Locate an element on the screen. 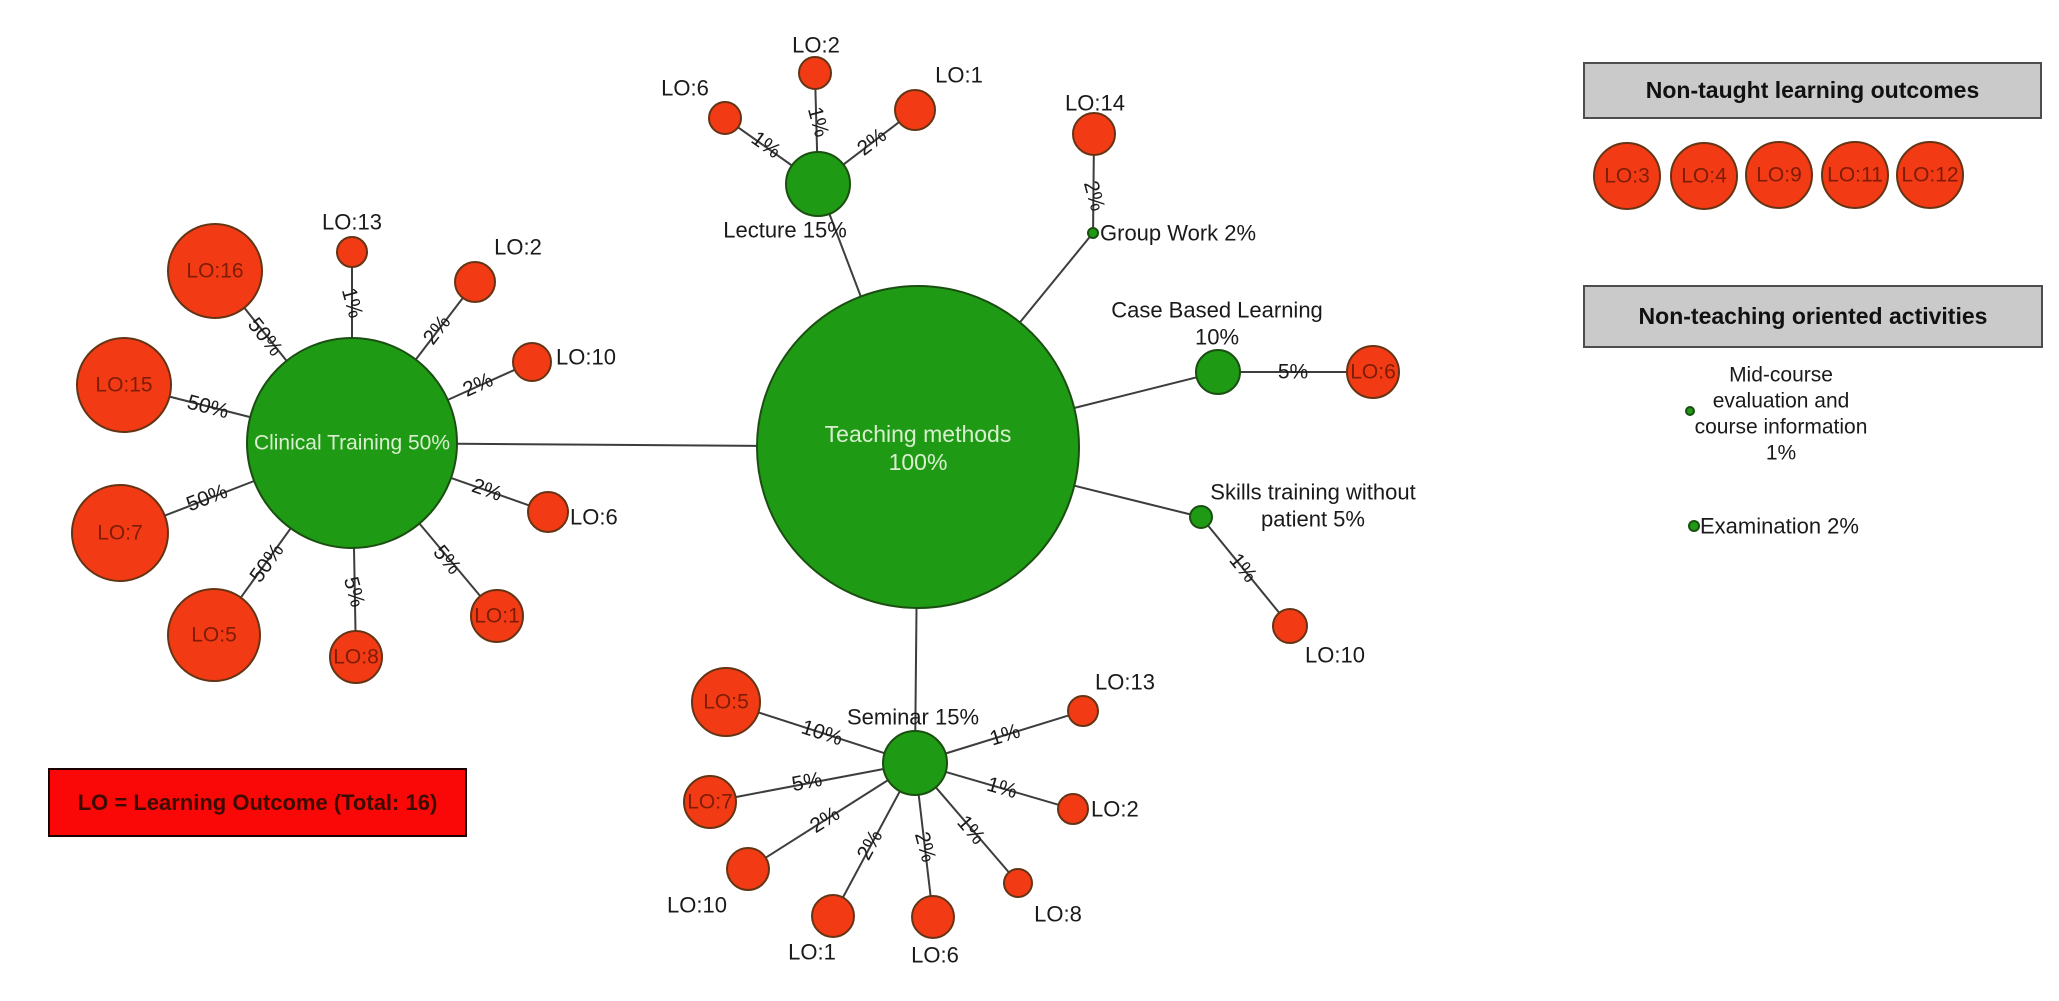  edge-seminar-s5-weight-label: 10% is located at coordinates (821, 733).